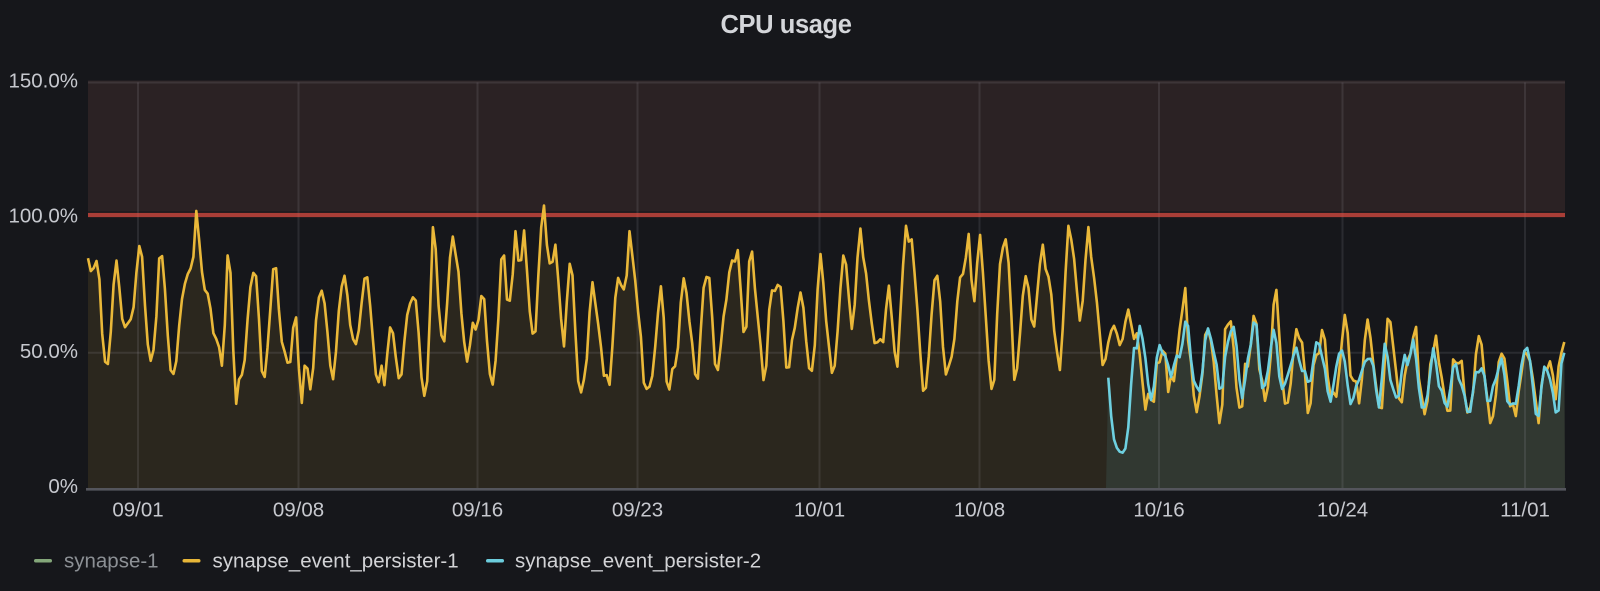 The width and height of the screenshot is (1600, 591). I want to click on svg-text: 10/24, so click(1342, 510).